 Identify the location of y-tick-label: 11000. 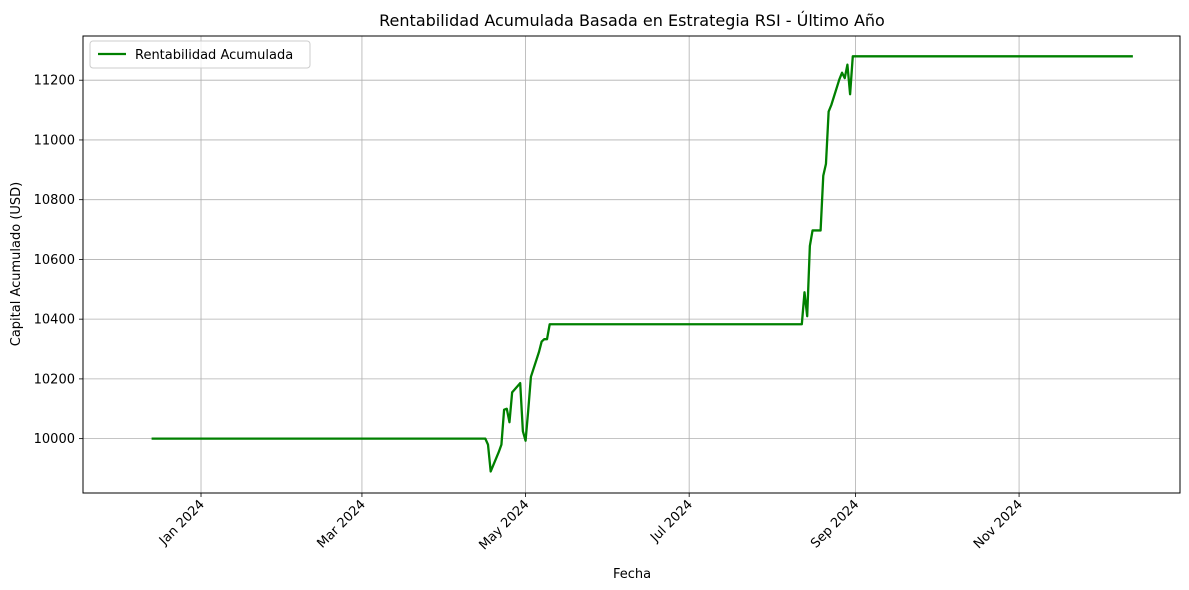
(54, 140).